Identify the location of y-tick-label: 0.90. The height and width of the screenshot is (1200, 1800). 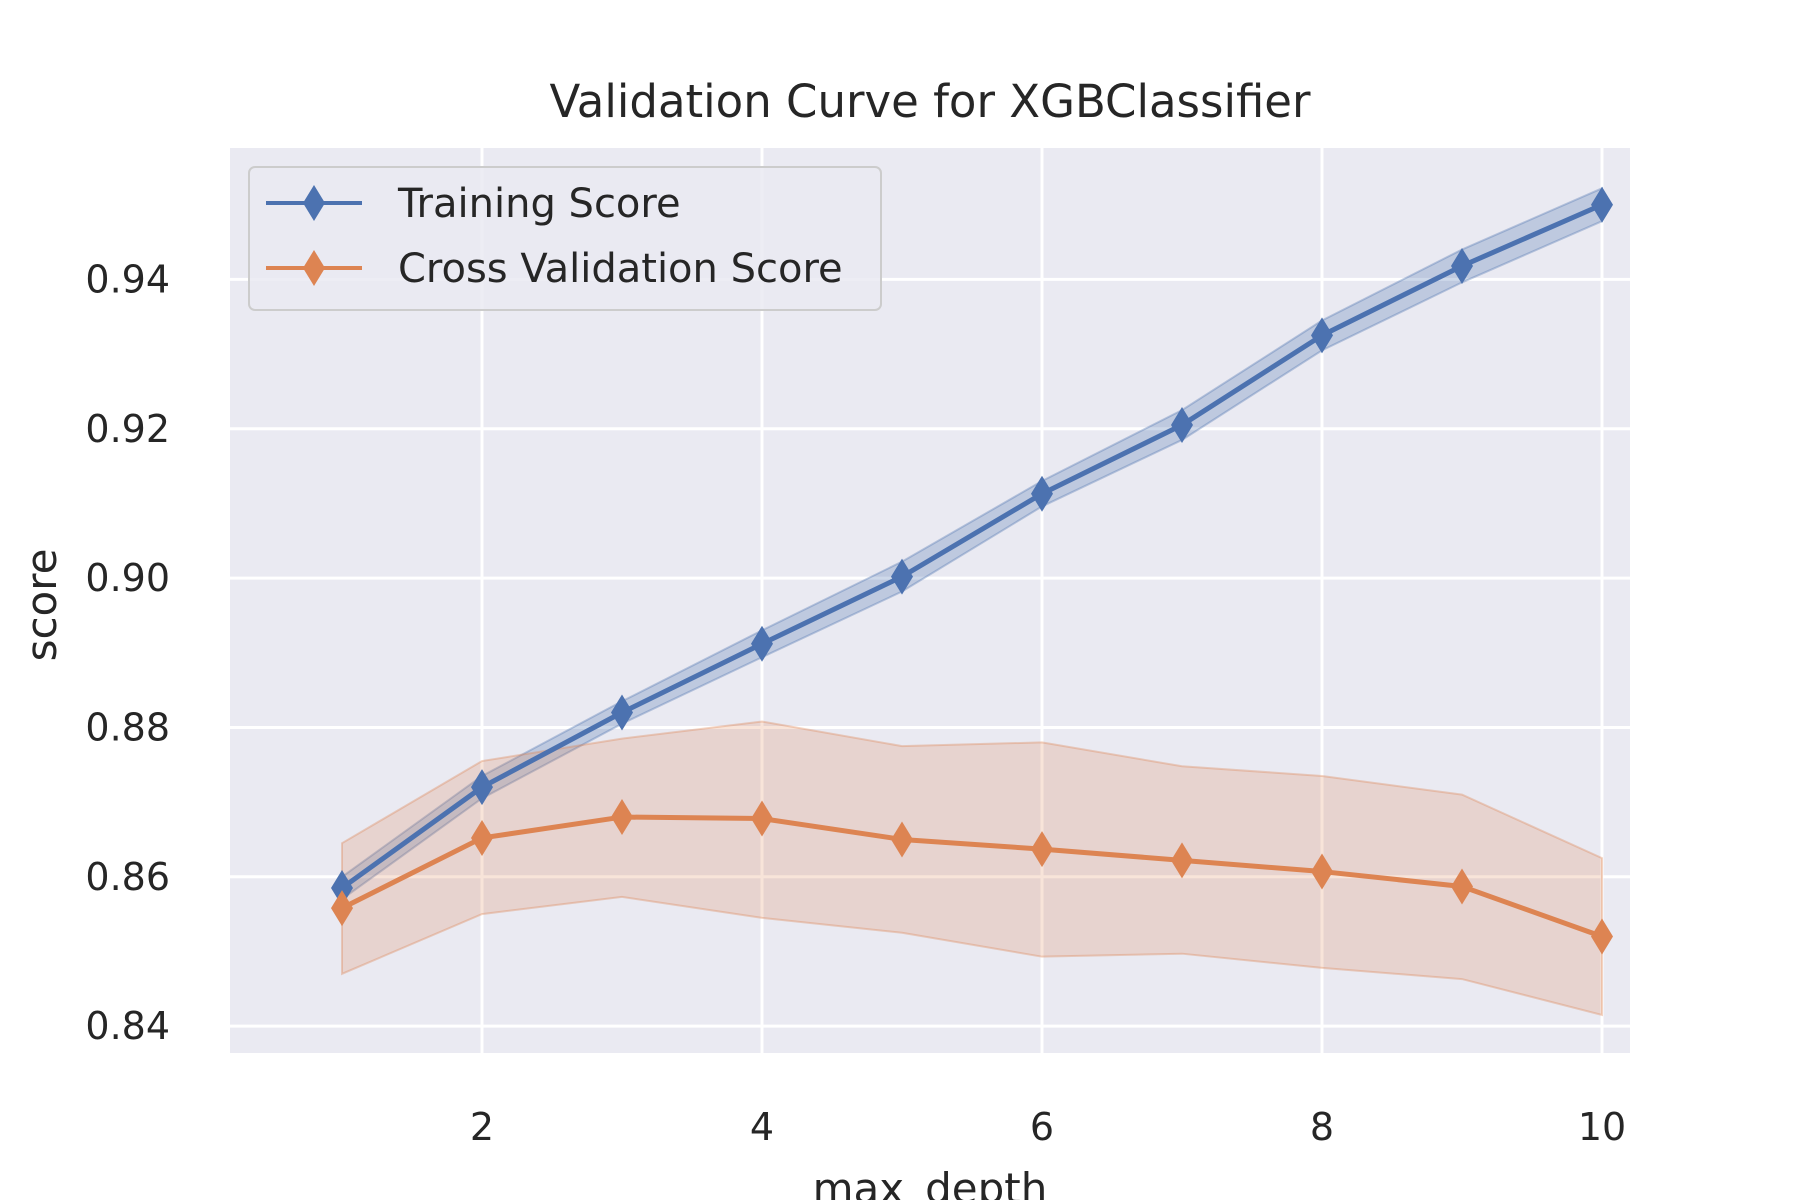
(127, 578).